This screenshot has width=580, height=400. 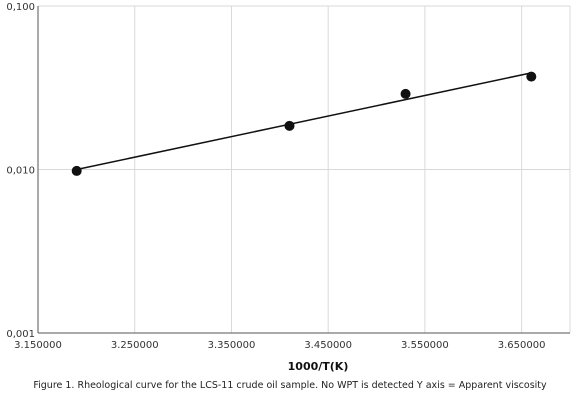 What do you see at coordinates (425, 345) in the screenshot?
I see `x-tick-label: 3.550000` at bounding box center [425, 345].